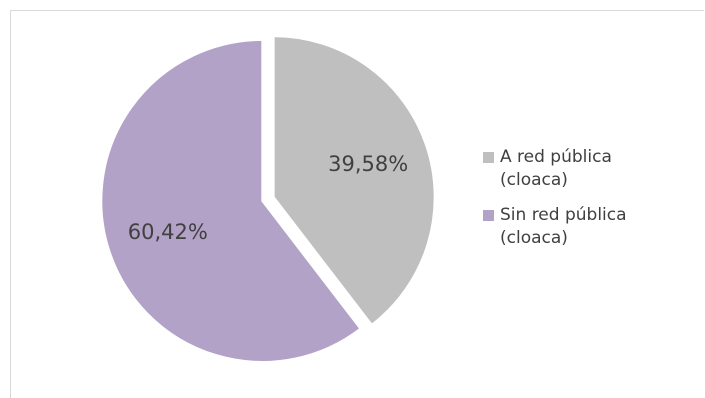 The width and height of the screenshot is (705, 398). I want to click on chart-border-left, so click(10, 204).